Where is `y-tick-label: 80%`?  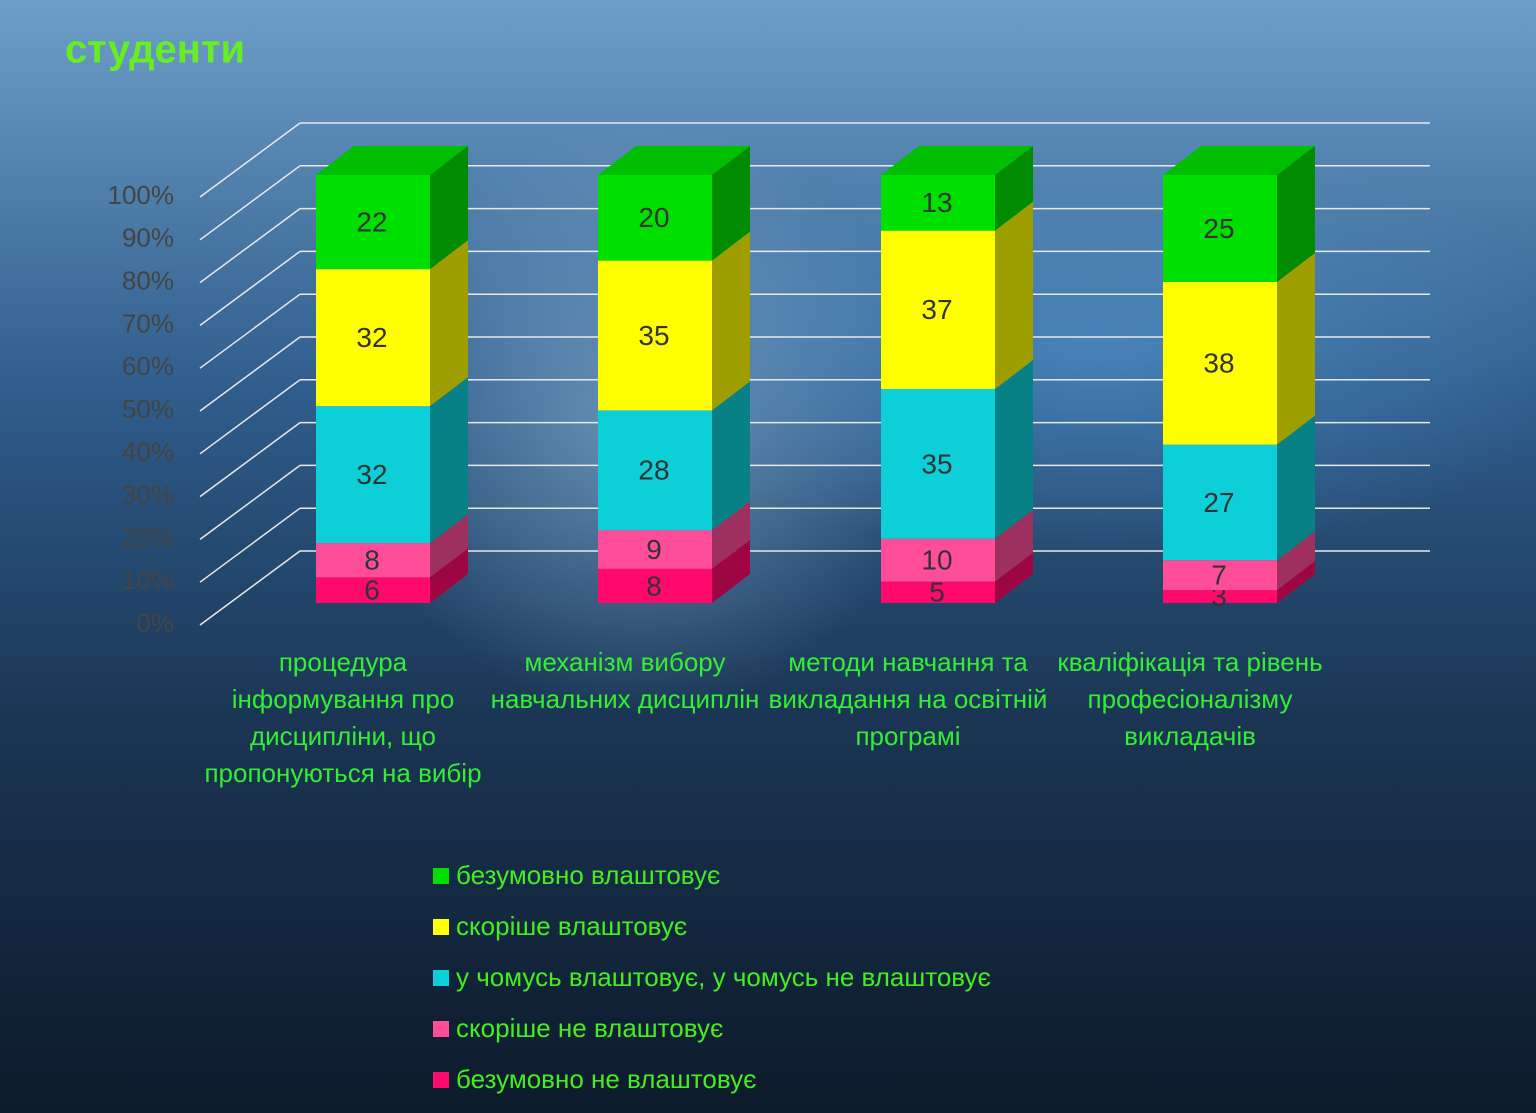
y-tick-label: 80% is located at coordinates (148, 280).